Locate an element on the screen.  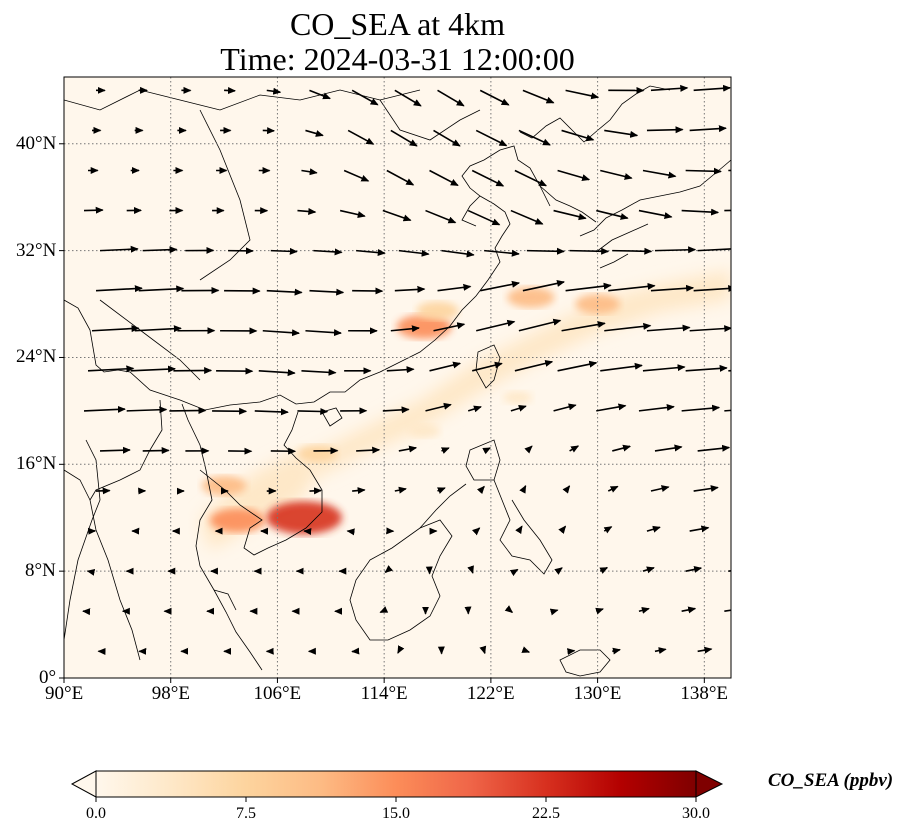
colorbar-tick-label: 22.5 is located at coordinates (546, 813).